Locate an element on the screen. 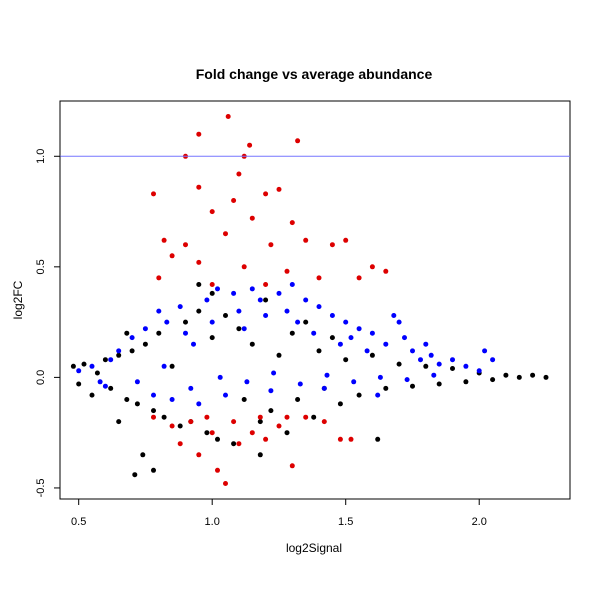  x-tick-label-3: 2.0 is located at coordinates (479, 522).